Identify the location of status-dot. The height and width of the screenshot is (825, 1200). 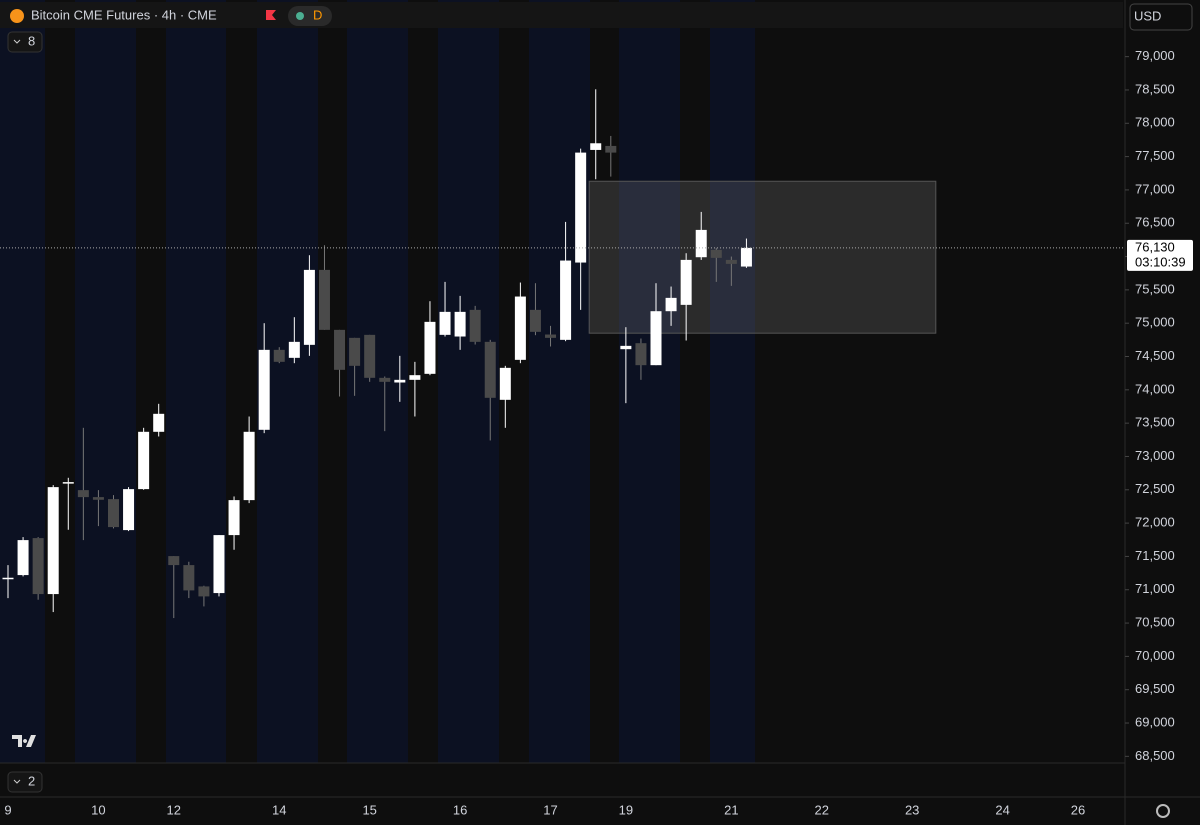
(300, 16).